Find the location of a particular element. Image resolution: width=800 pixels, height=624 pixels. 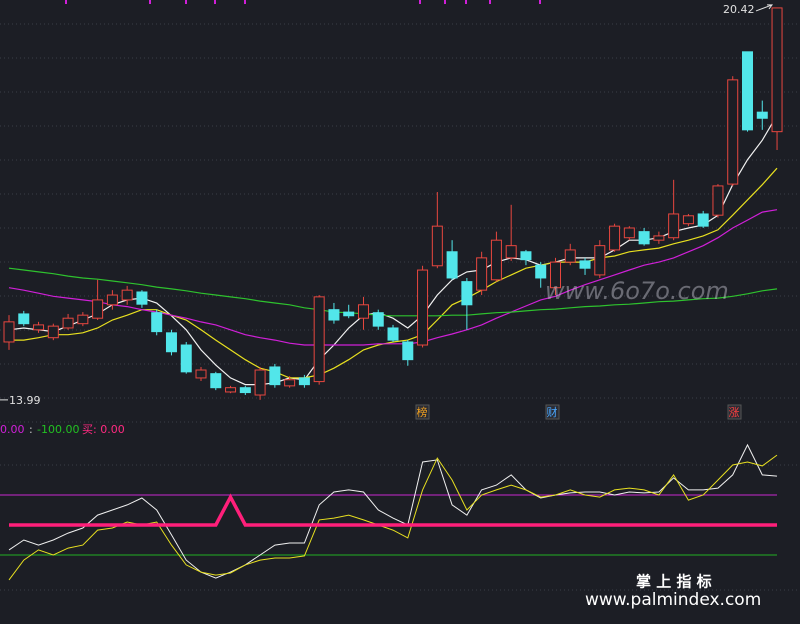

indicator-line is located at coordinates (393, 510).